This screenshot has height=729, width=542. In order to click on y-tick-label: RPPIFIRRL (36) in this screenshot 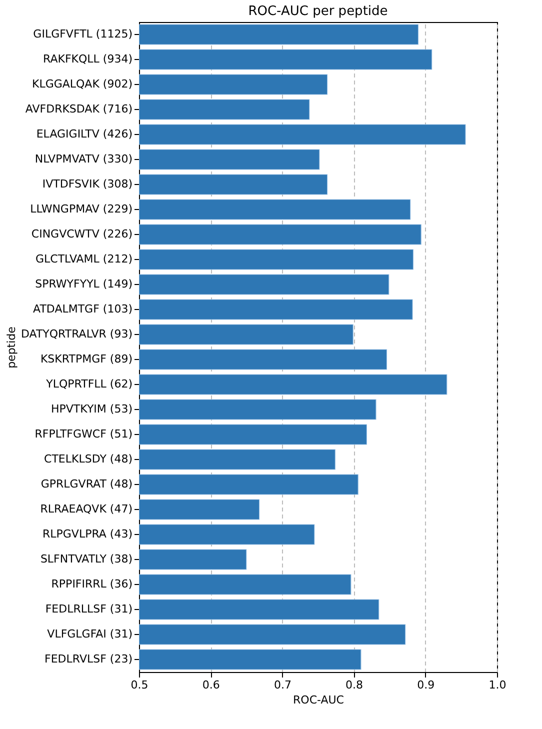, I will do `click(91, 584)`.